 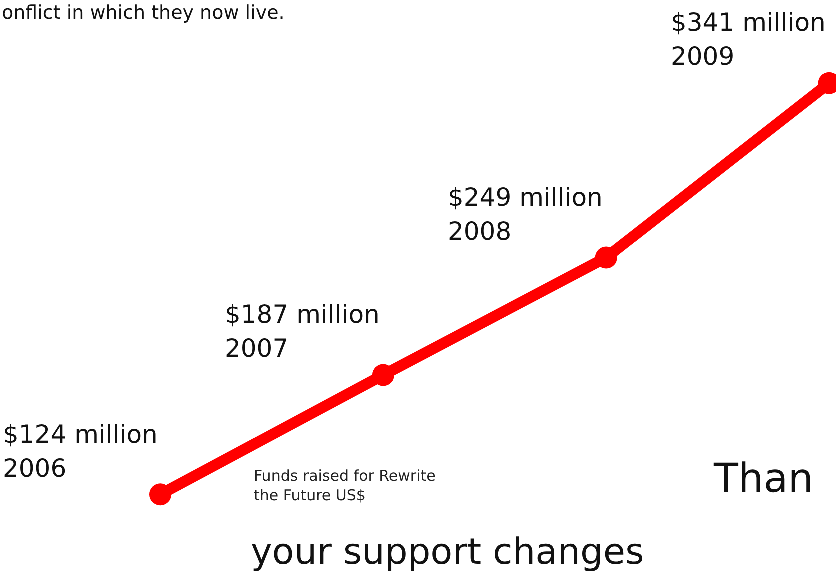 I want to click on annotation: 2006, so click(x=35, y=468).